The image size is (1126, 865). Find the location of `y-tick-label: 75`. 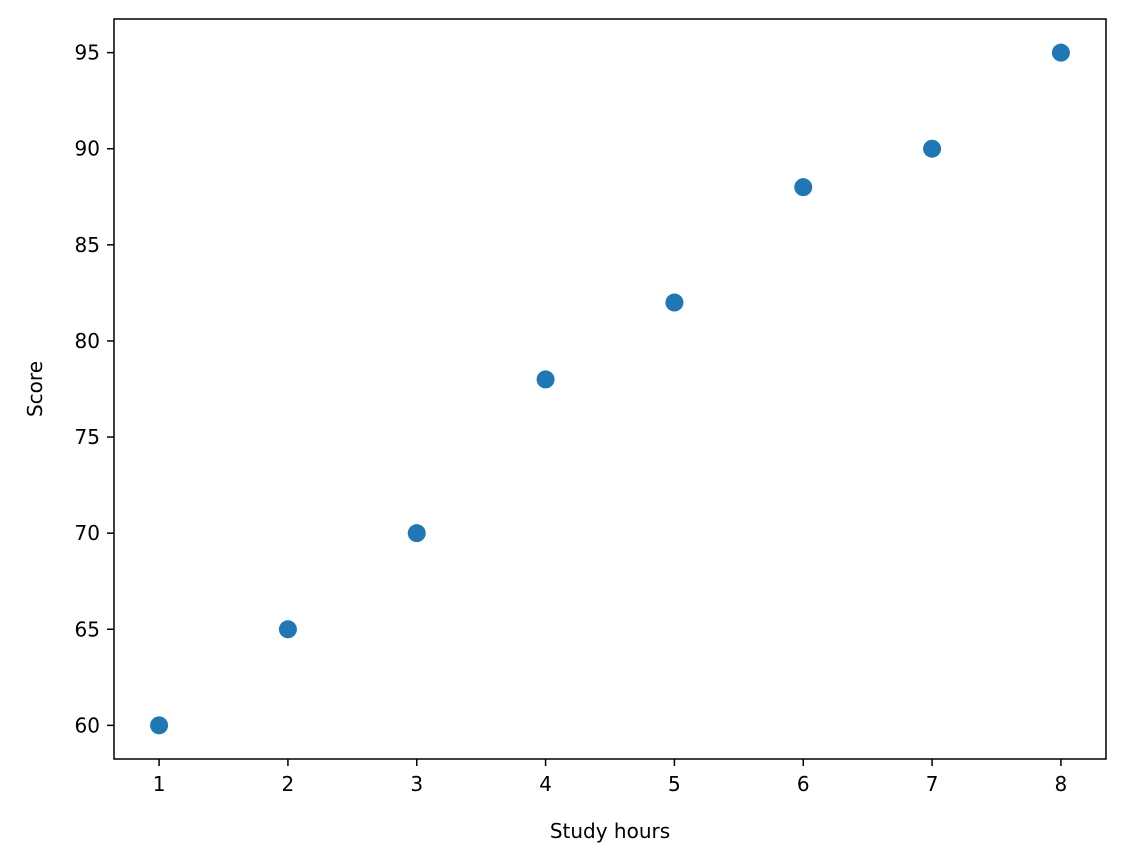

y-tick-label: 75 is located at coordinates (87, 437).